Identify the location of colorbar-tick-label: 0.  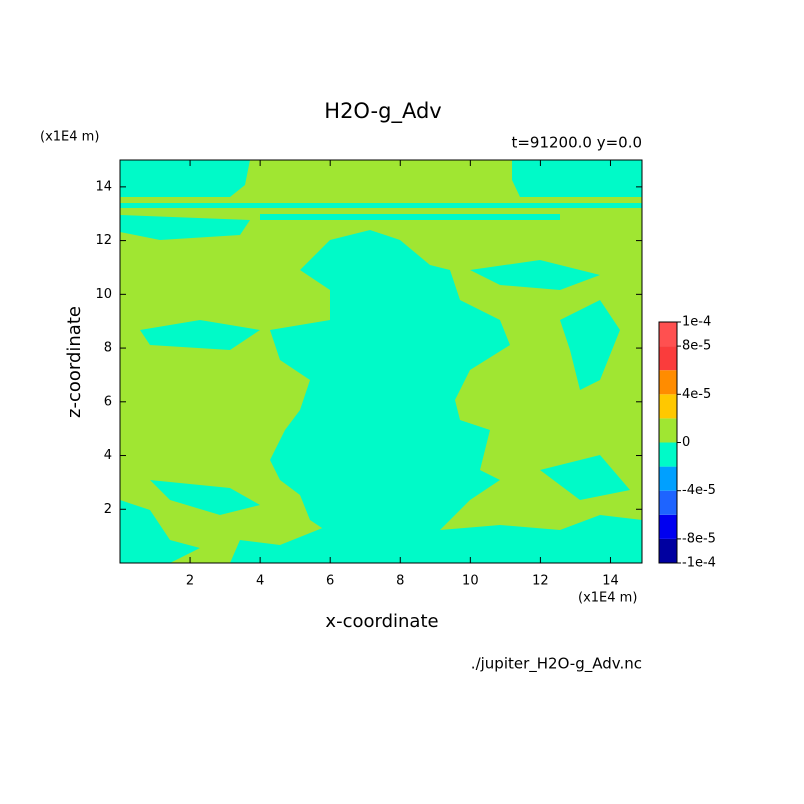
(686, 442).